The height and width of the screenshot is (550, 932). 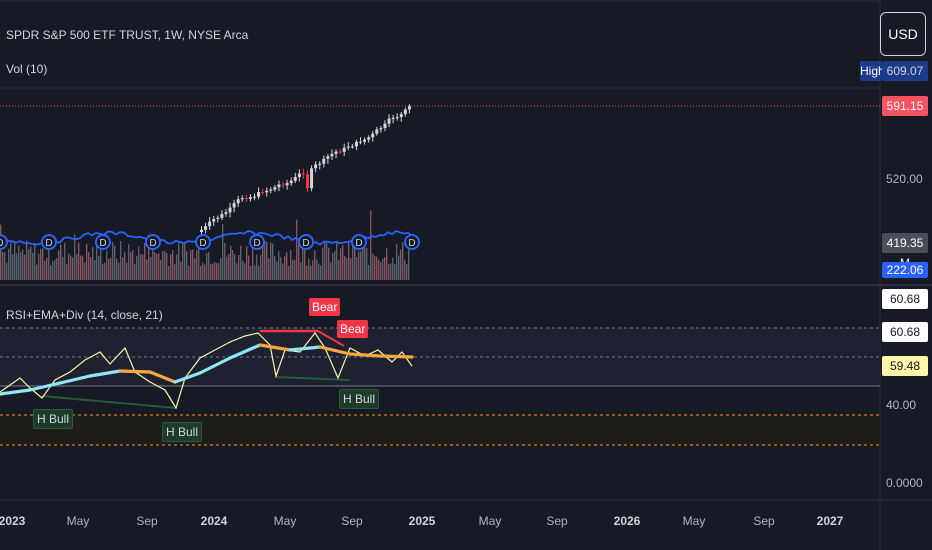 What do you see at coordinates (830, 521) in the screenshot?
I see `time-axis-label: 2027` at bounding box center [830, 521].